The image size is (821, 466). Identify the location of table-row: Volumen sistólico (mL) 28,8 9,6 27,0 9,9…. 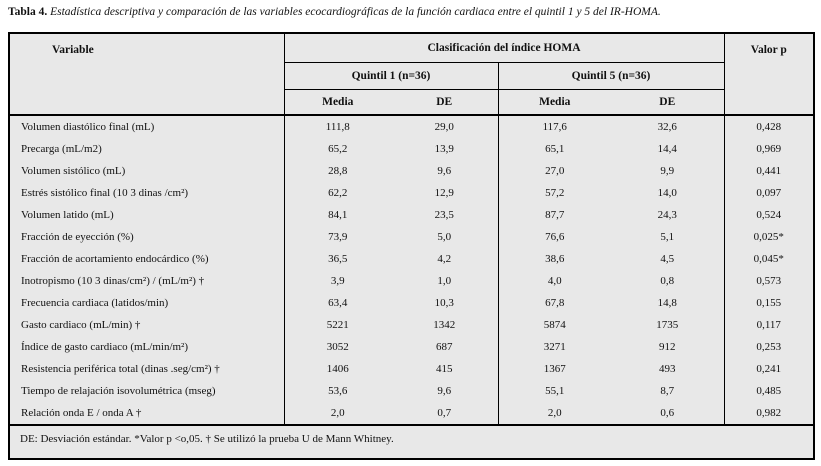
(412, 171).